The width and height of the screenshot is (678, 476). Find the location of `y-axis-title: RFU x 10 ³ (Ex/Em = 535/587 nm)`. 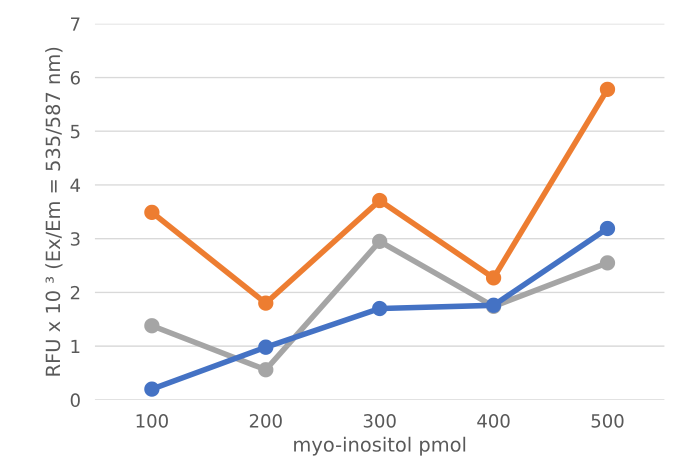

y-axis-title: RFU x 10 ³ (Ex/Em = 535/587 nm) is located at coordinates (54, 212).